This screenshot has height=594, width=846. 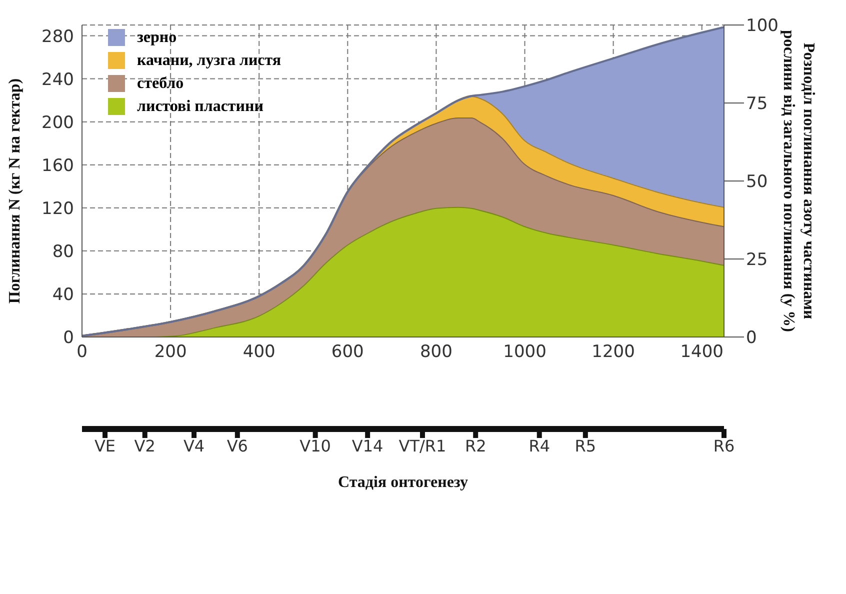 I want to click on legend-label: стебло, so click(x=160, y=84).